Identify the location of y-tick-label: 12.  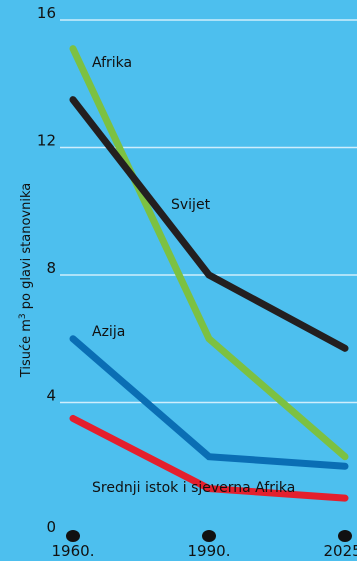
(46, 141).